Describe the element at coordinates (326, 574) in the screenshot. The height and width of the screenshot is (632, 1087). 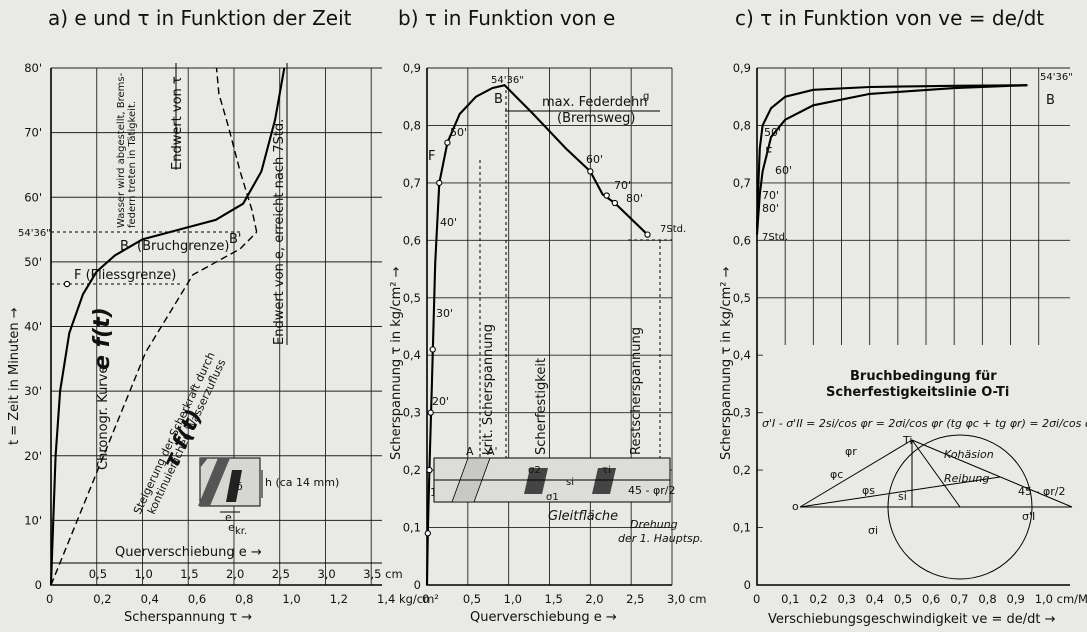
I see `panel-a-e-tick: 3,0` at that location.